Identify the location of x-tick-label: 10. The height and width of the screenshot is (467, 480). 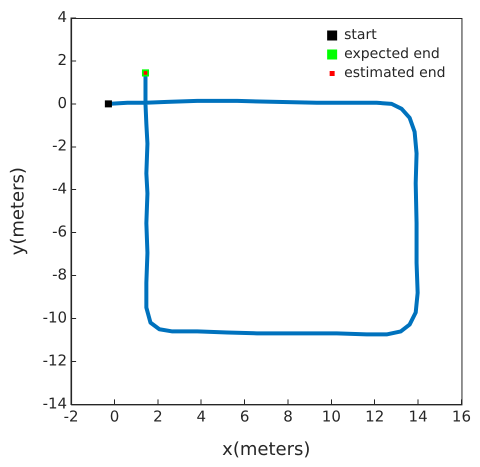
(331, 416).